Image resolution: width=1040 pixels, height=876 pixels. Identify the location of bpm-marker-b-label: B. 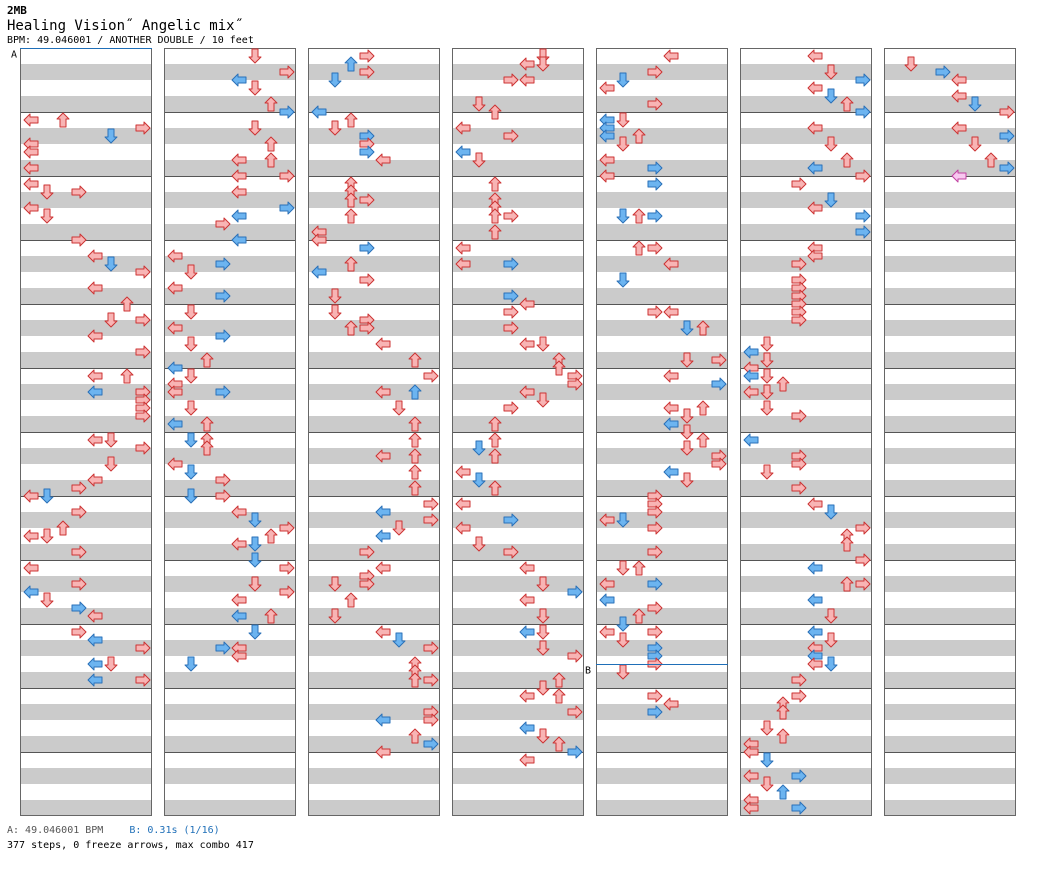
(588, 671).